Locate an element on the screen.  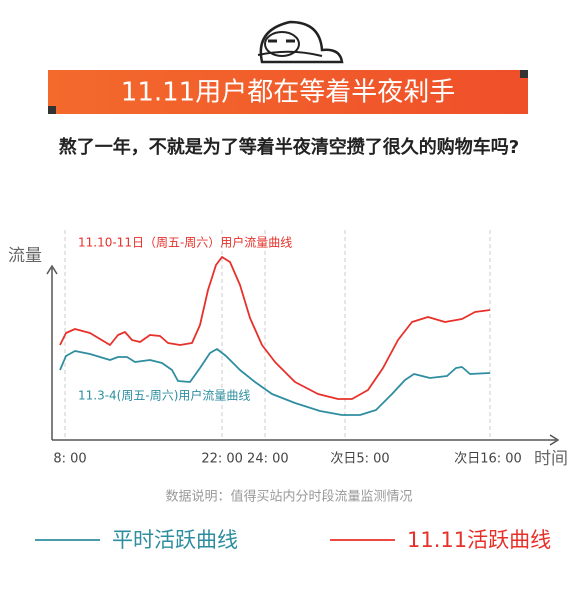
y-arrow is located at coordinates (52, 269).